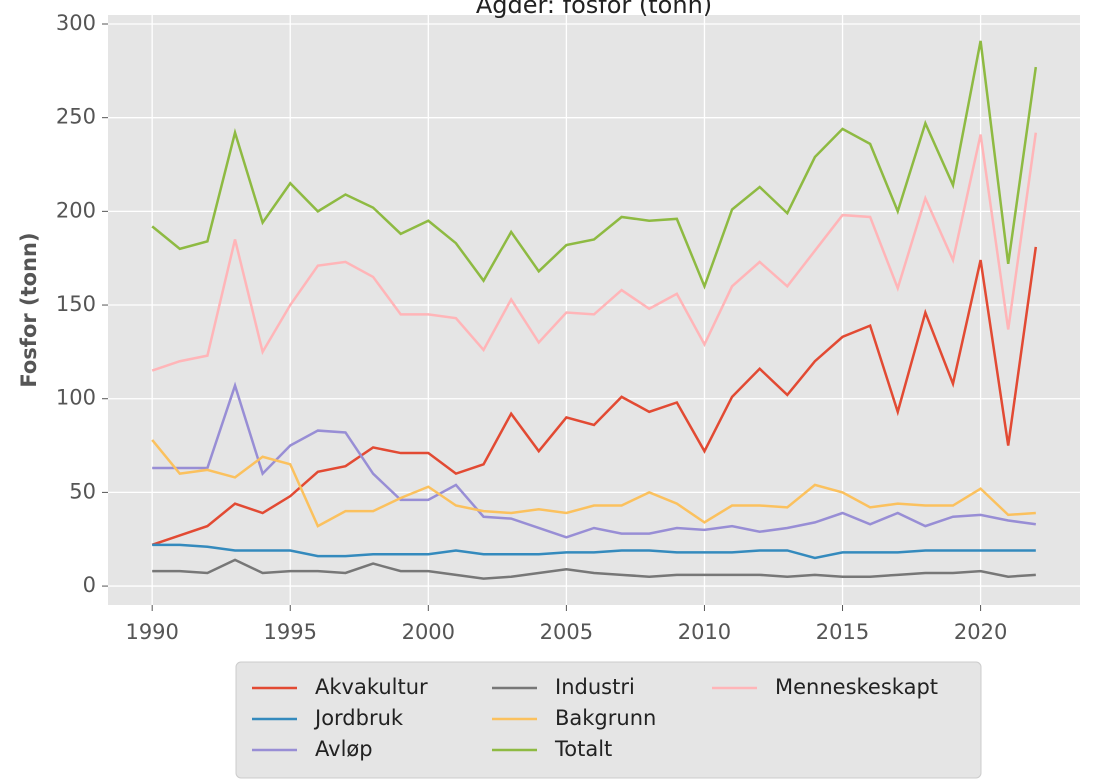 This screenshot has height=781, width=1097. What do you see at coordinates (594, 9) in the screenshot?
I see `chart-title: Agder: fosfor (tonn)` at bounding box center [594, 9].